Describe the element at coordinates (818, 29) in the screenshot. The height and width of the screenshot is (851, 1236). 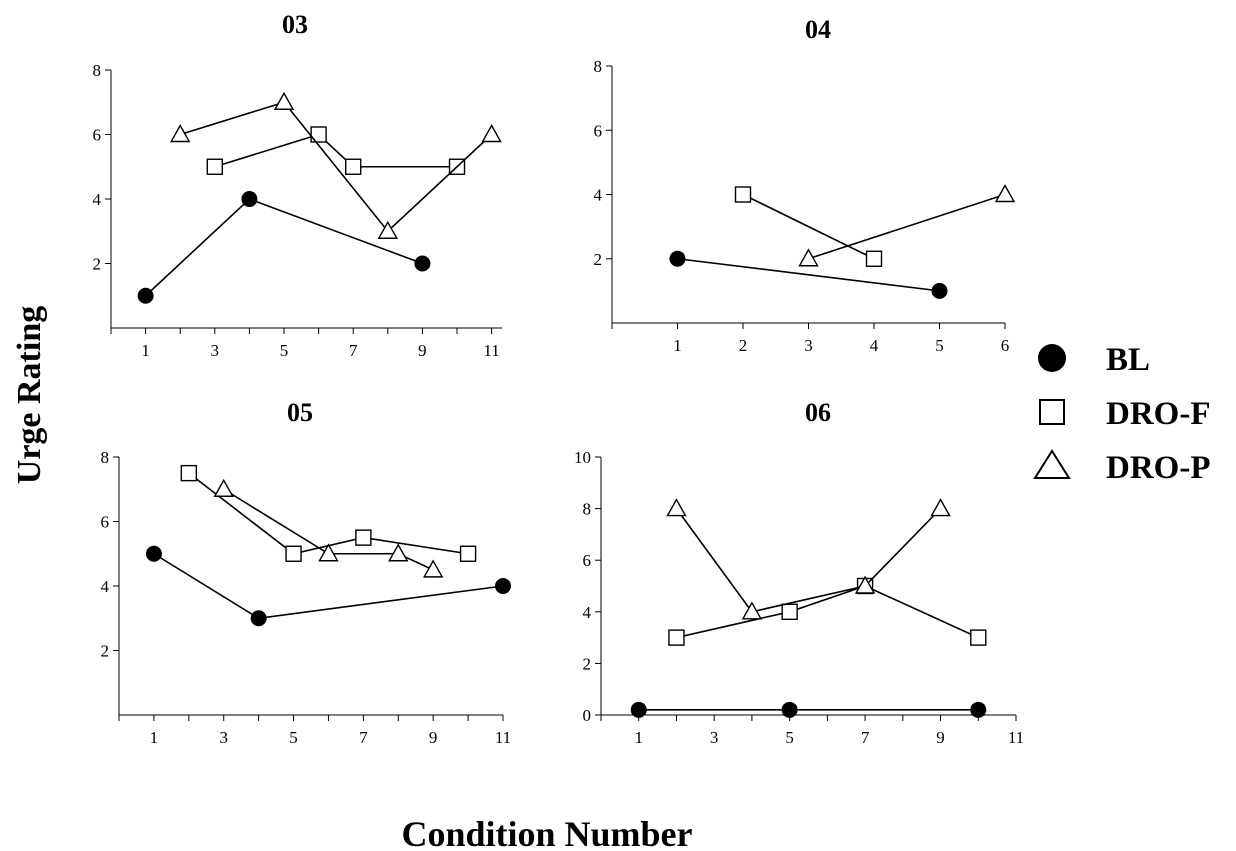
I see `panel-title: 04` at that location.